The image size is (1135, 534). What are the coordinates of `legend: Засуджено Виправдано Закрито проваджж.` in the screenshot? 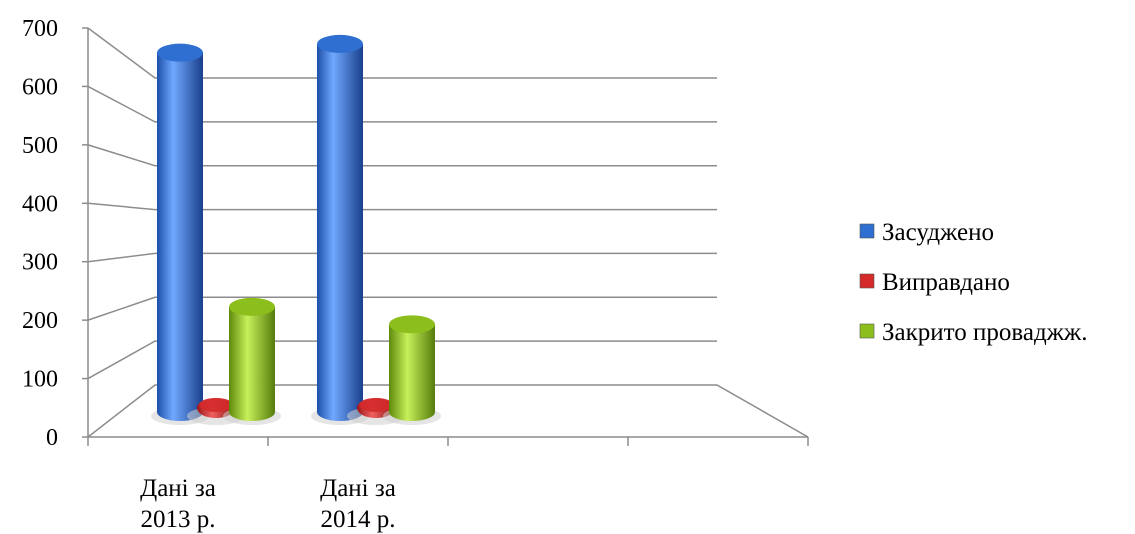 It's located at (973, 282).